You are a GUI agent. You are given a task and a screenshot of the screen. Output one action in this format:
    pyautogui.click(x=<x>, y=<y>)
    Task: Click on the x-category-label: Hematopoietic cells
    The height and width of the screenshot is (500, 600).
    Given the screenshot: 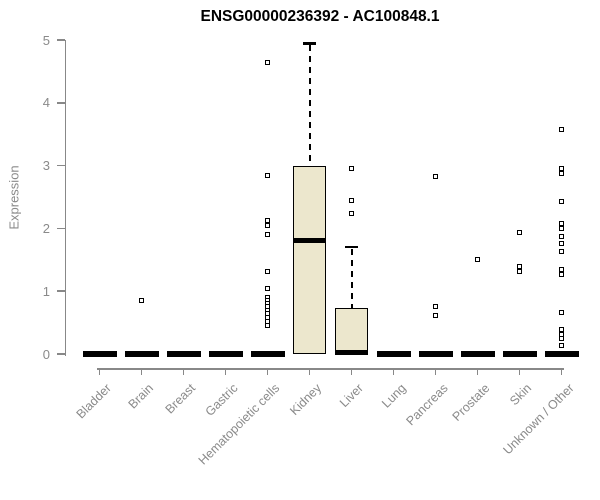 What is the action you would take?
    pyautogui.click(x=239, y=424)
    